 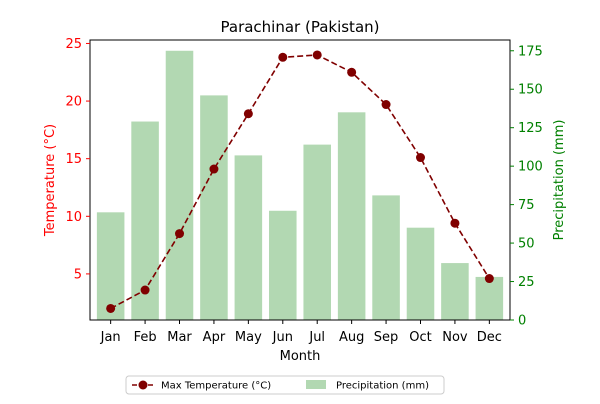 I want to click on x-tick-label: Jun, so click(x=282, y=337).